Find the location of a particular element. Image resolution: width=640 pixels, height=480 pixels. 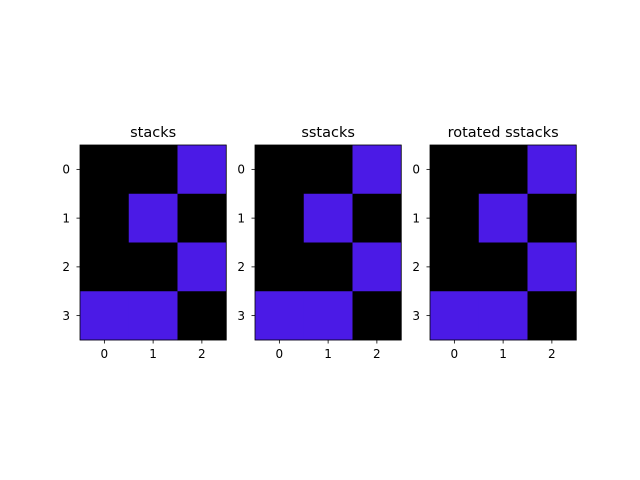

chart-title: stacks is located at coordinates (153, 133).